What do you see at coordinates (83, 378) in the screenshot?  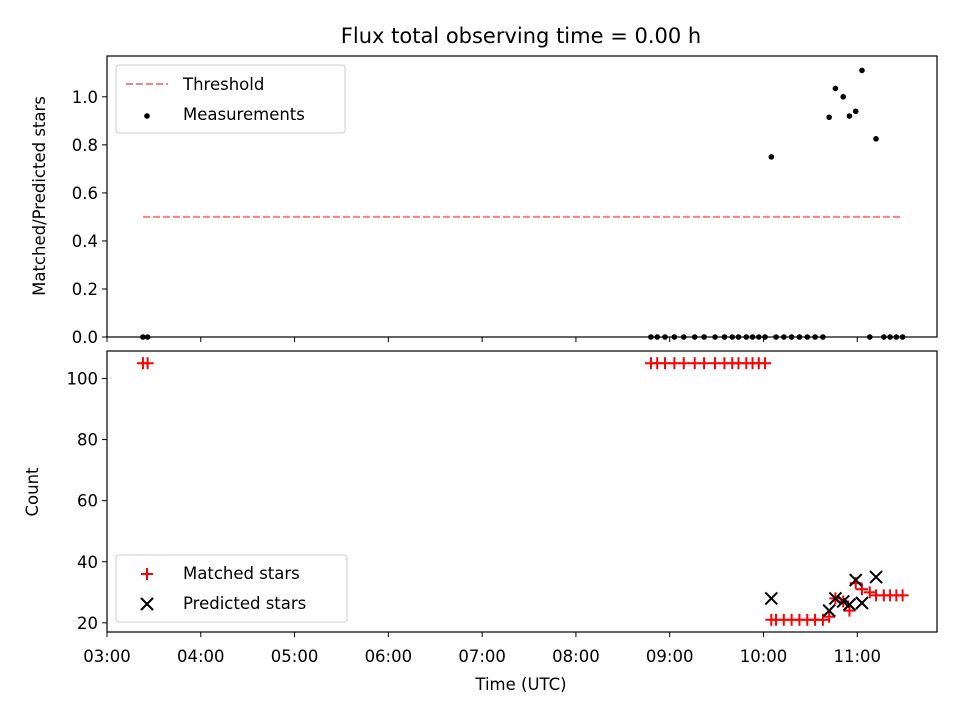 I see `bottom-y-tick-label: 100` at bounding box center [83, 378].